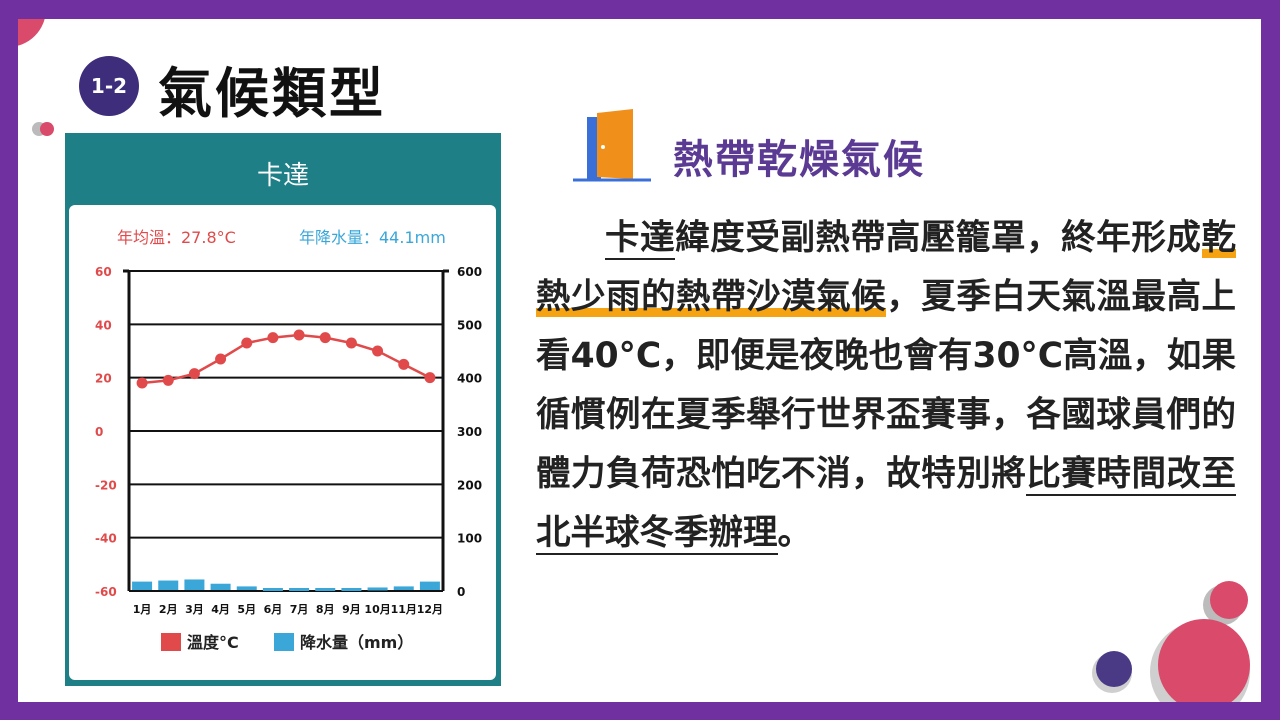  What do you see at coordinates (246, 609) in the screenshot?
I see `x-tick-label: 5月` at bounding box center [246, 609].